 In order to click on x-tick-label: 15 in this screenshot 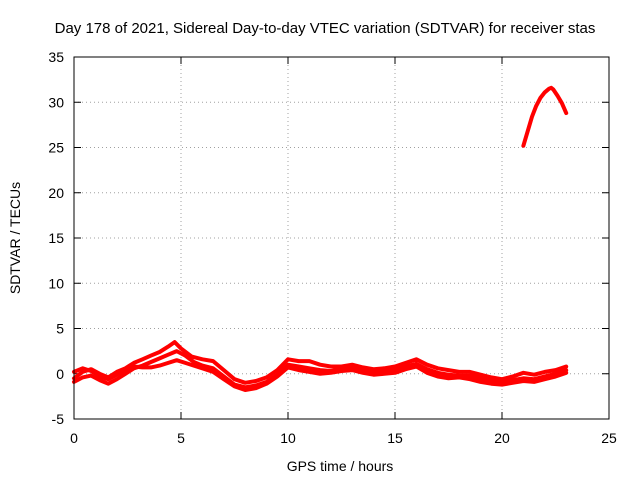, I will do `click(395, 438)`.